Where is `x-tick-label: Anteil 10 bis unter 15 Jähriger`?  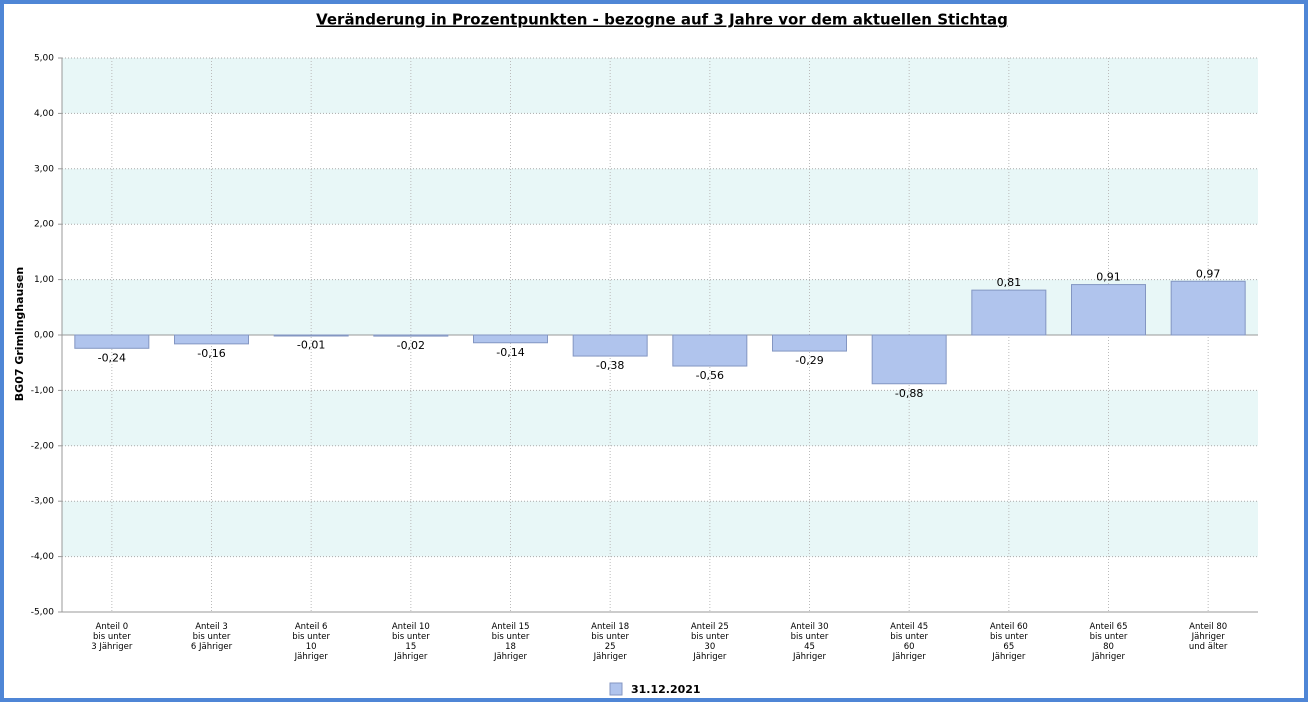
x-tick-label: Anteil 10 bis unter 15 Jähriger is located at coordinates (411, 642).